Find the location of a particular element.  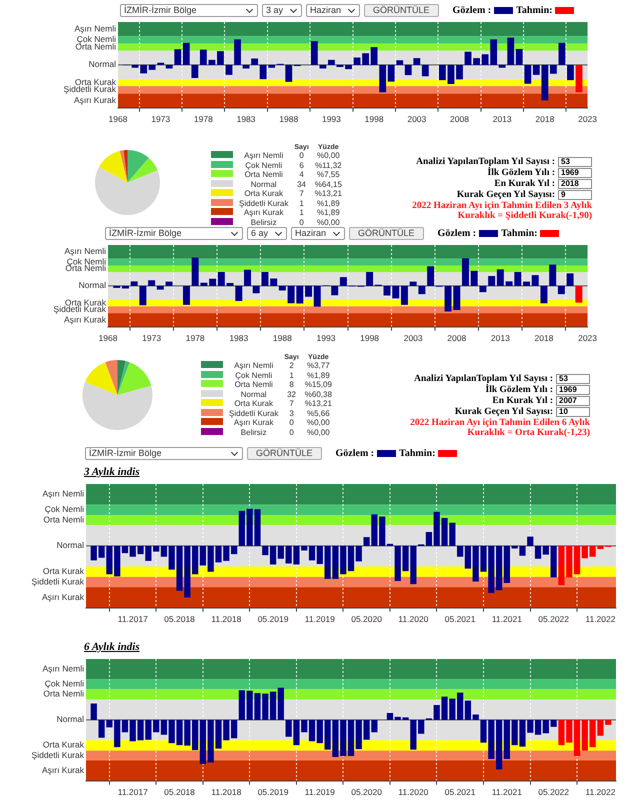

dropdown: 6 ay is located at coordinates (267, 233).